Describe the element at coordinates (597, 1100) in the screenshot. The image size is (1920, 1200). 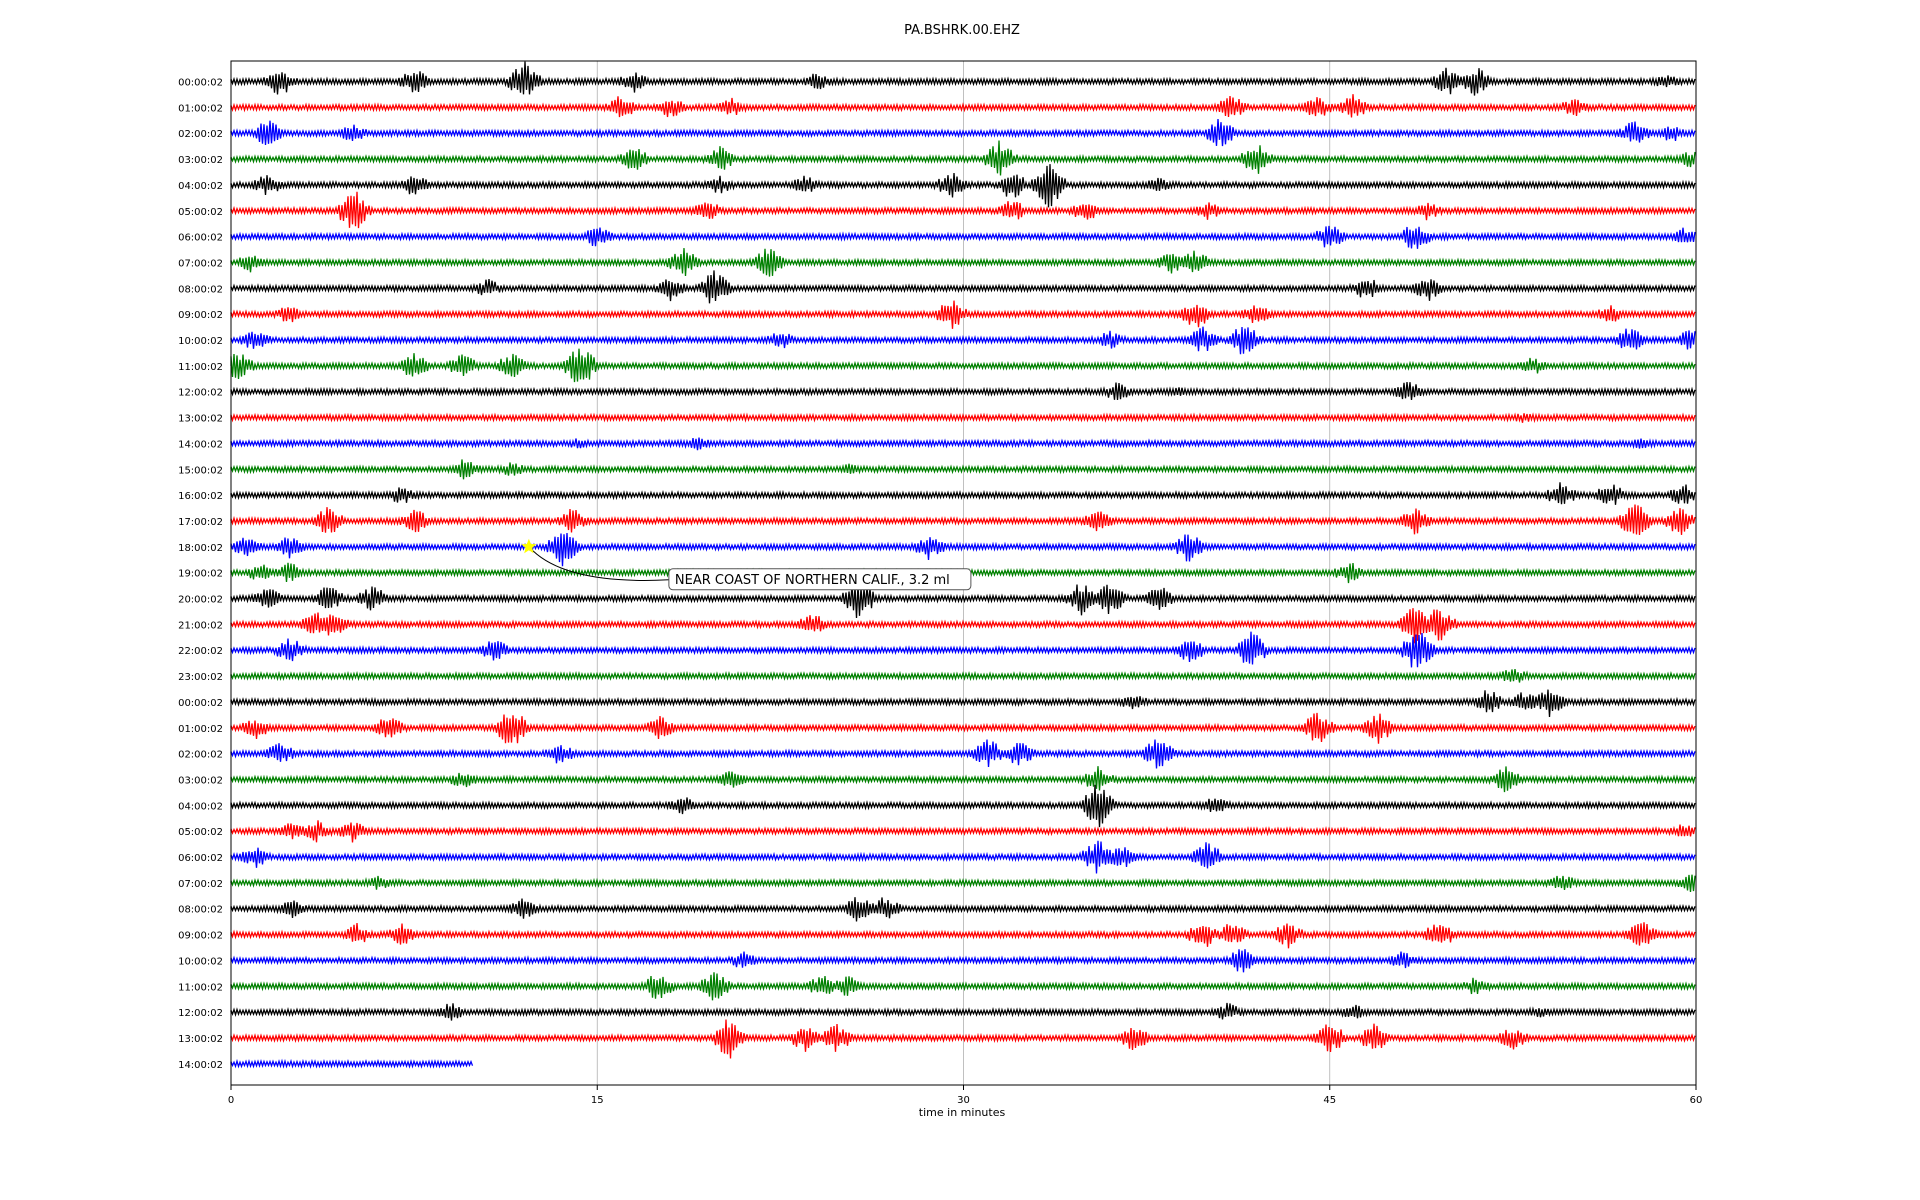
I see `x-tick-label: 15` at that location.